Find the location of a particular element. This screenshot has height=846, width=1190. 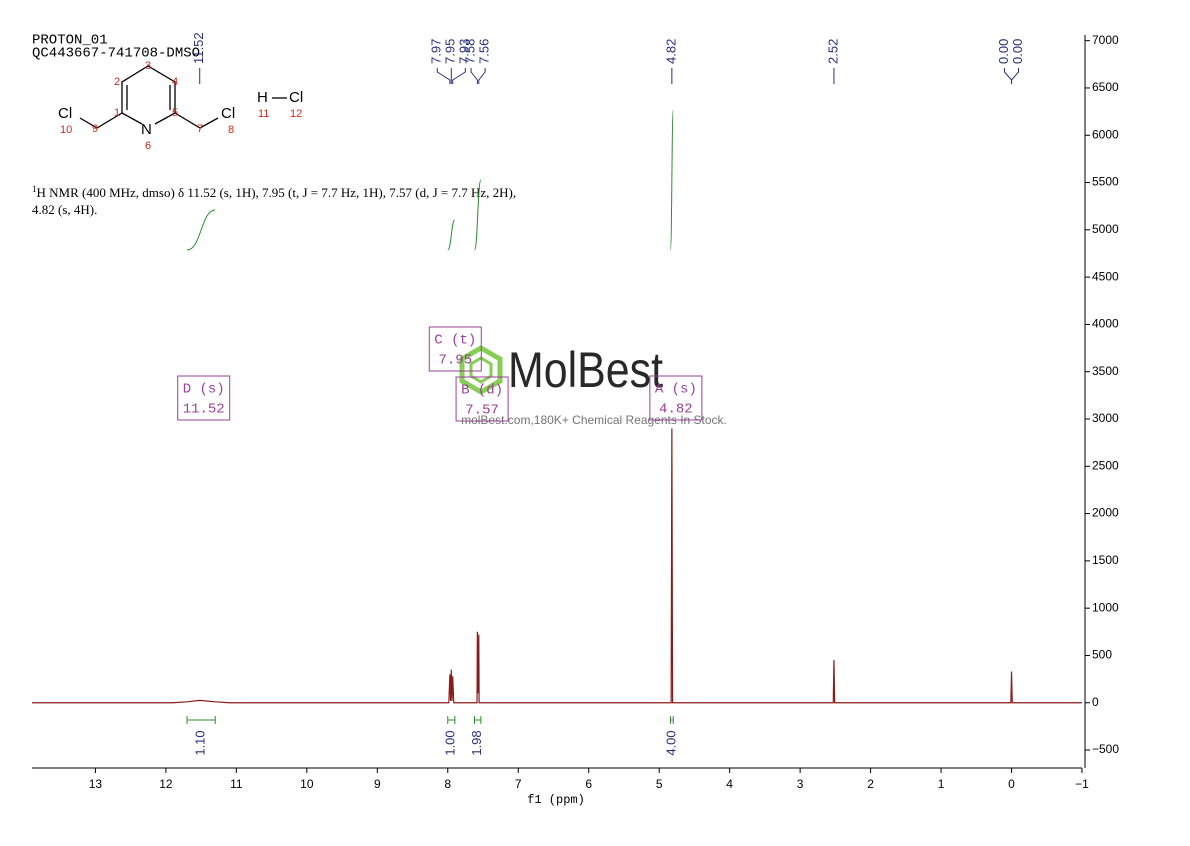

y-tick-label: 5500 is located at coordinates (1105, 182).